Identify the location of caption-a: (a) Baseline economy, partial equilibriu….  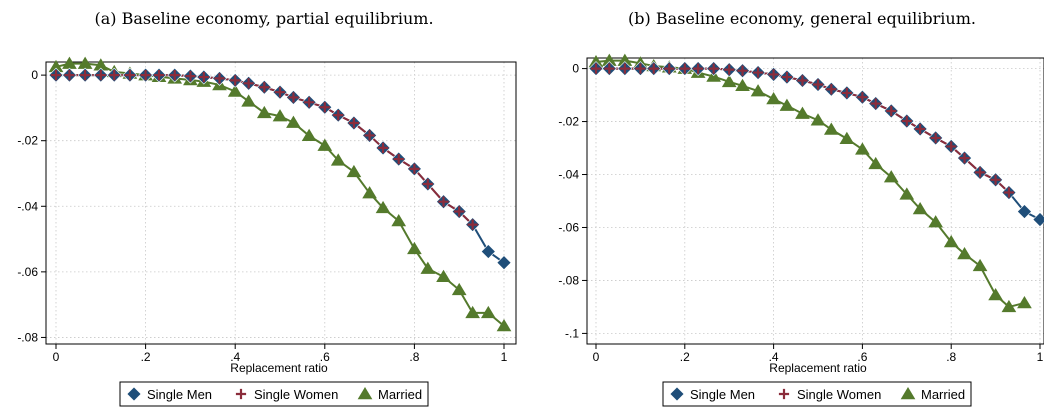
(263, 18).